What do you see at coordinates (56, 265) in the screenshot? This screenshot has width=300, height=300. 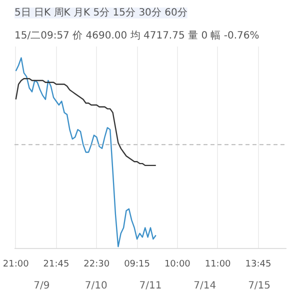 I see `x-tick-label: 21:45` at bounding box center [56, 265].